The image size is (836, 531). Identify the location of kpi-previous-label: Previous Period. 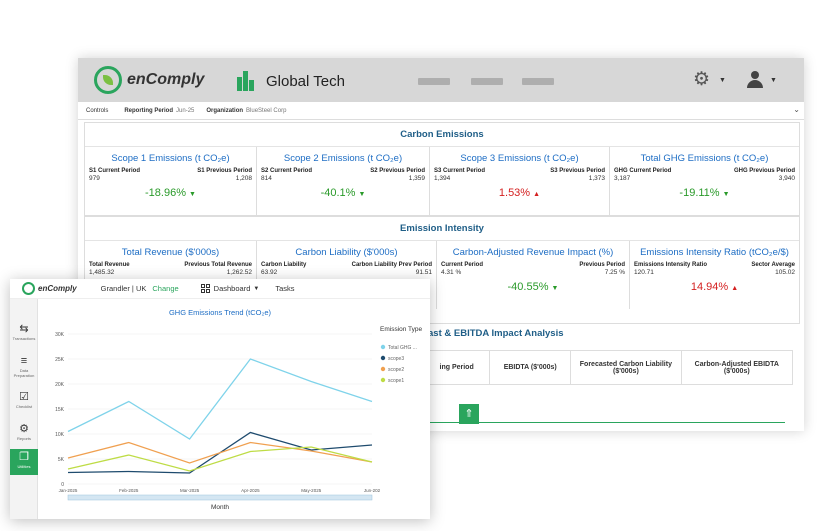
(602, 265).